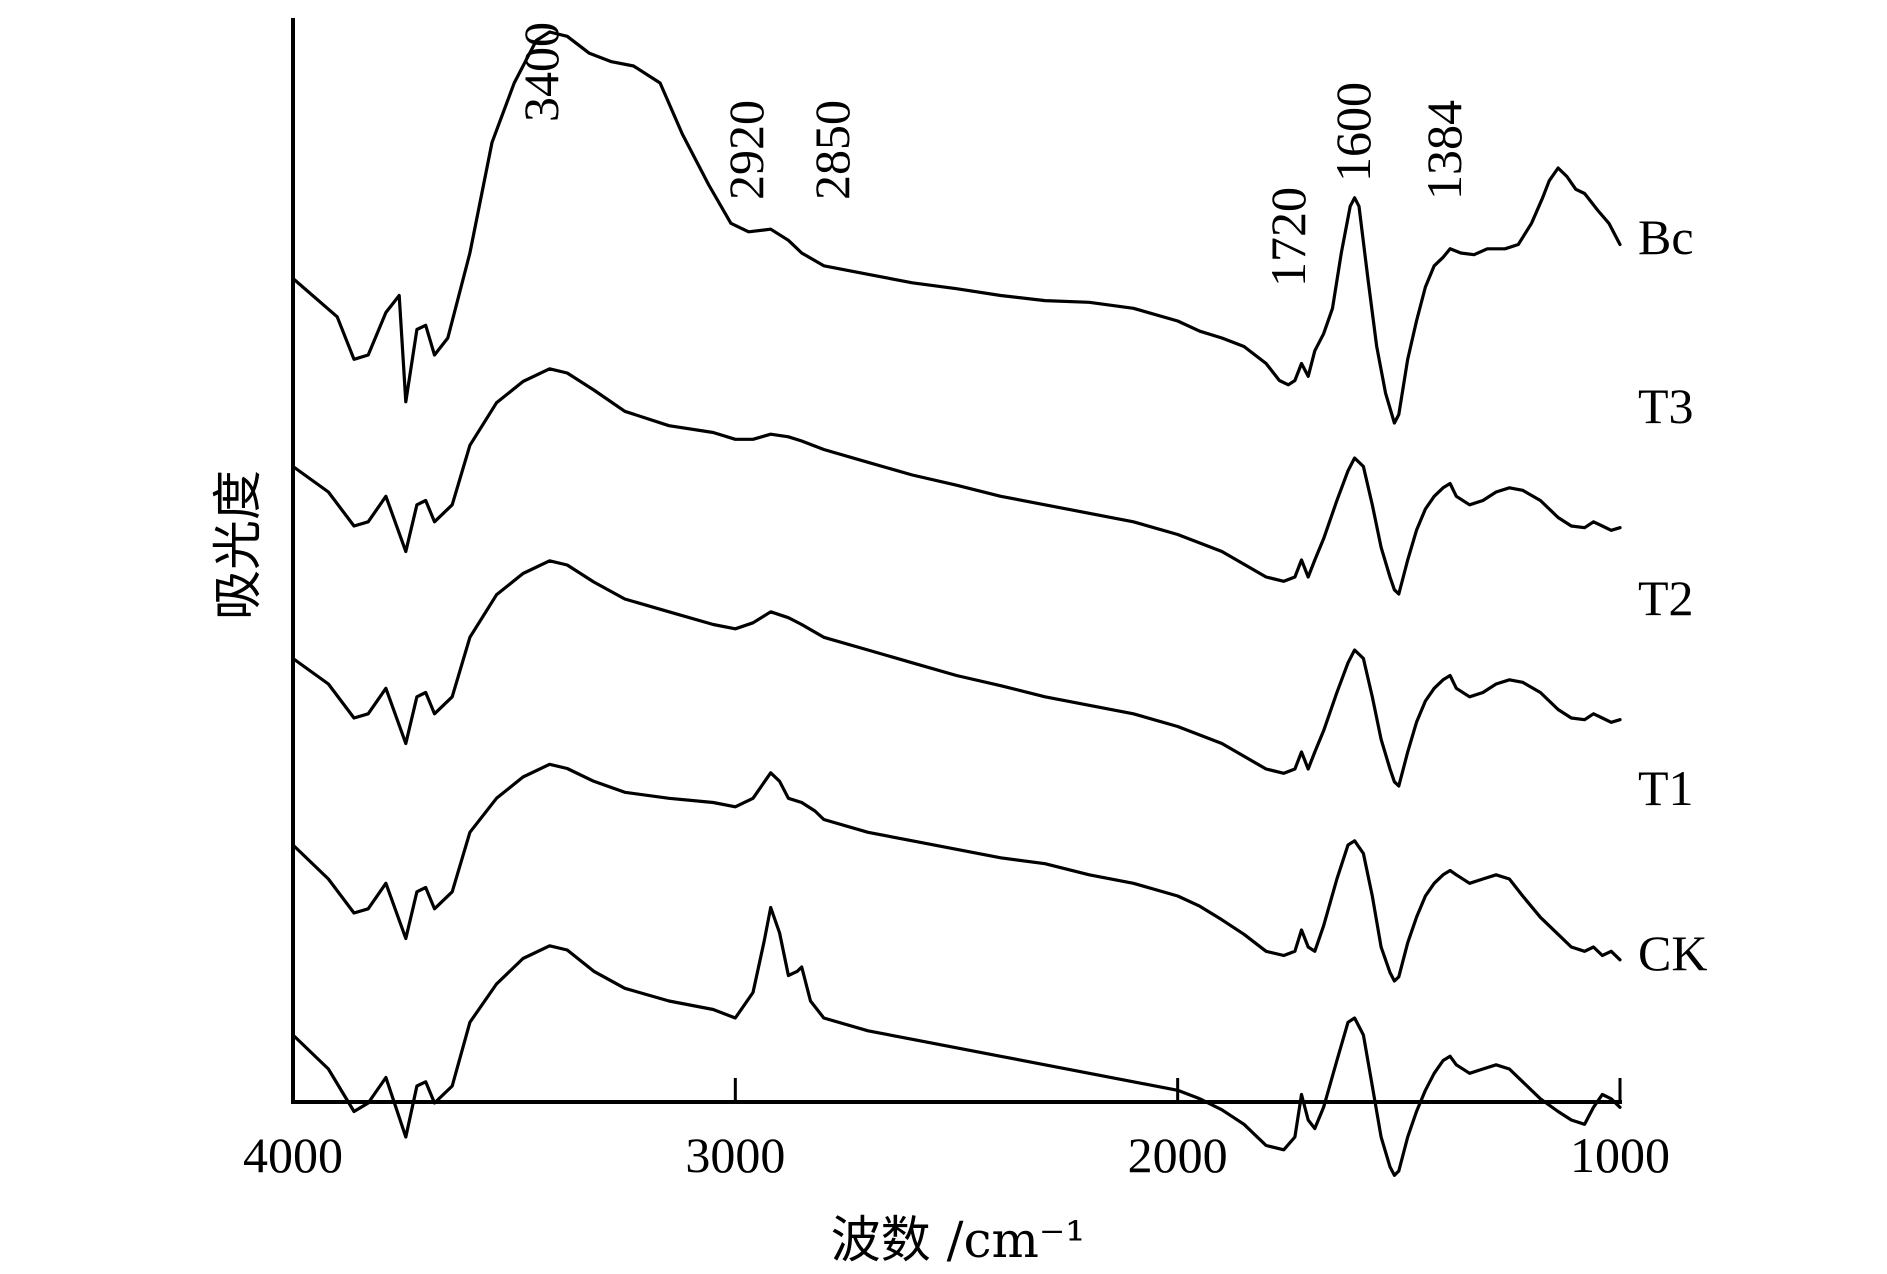 The height and width of the screenshot is (1274, 1887). I want to click on series-label-t3: T3, so click(1666, 406).